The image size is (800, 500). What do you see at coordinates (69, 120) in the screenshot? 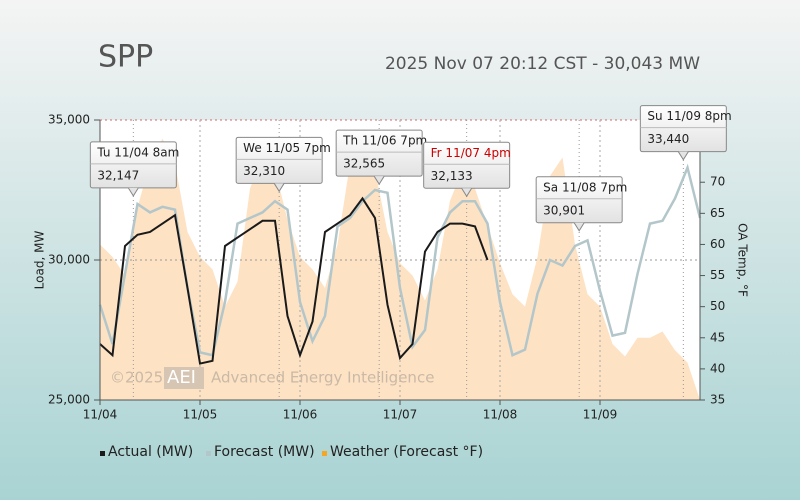
I see `y-tick-label: 35,000` at bounding box center [69, 120].